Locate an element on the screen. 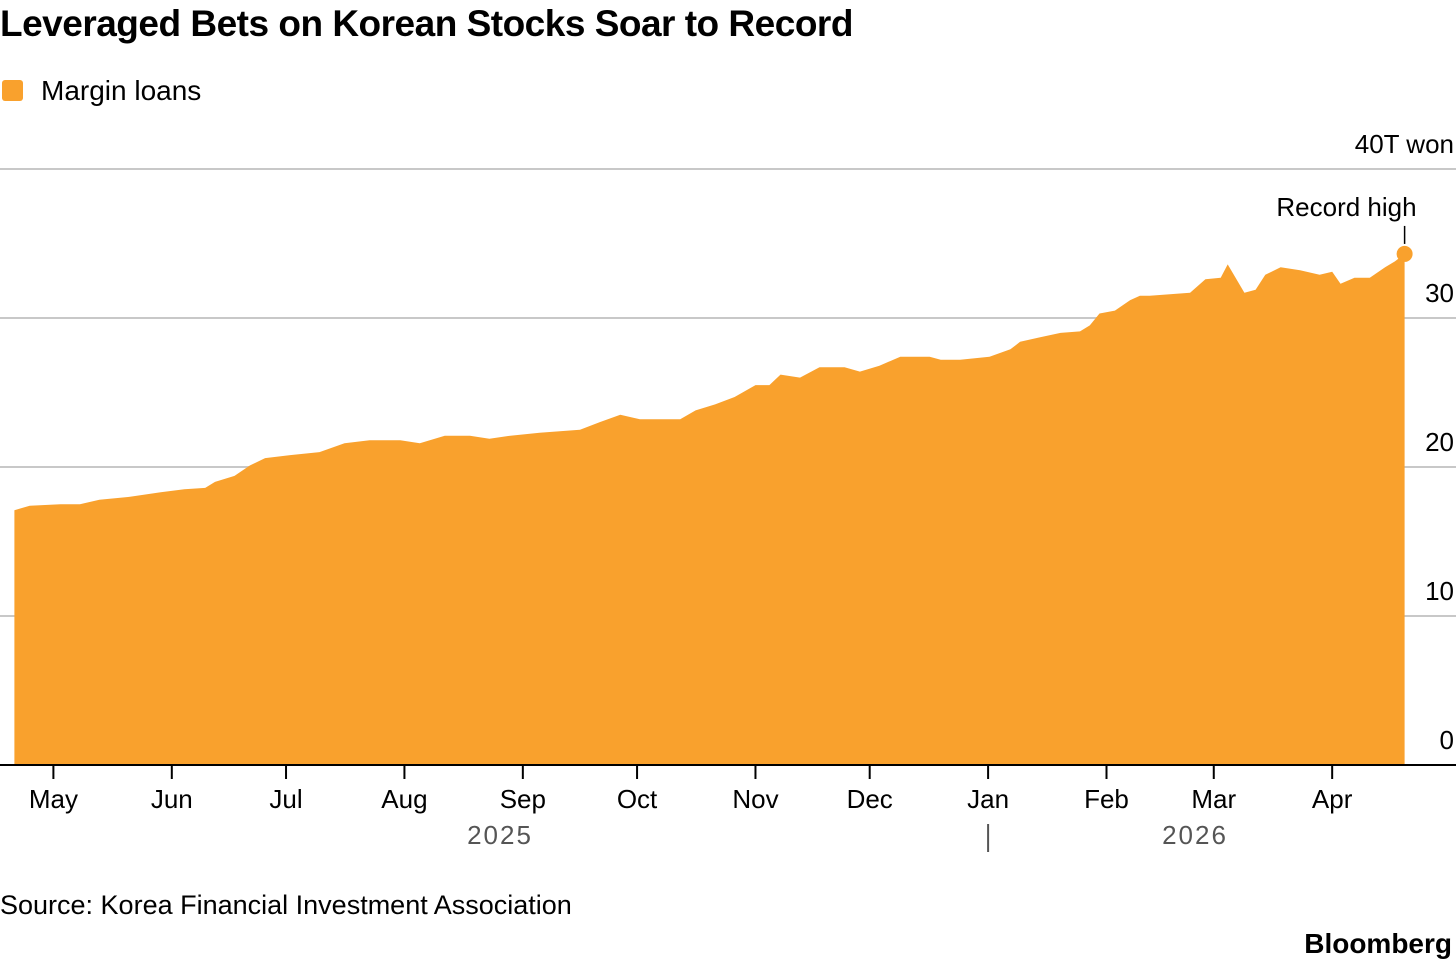  x-tick-label: Jul is located at coordinates (285, 799).